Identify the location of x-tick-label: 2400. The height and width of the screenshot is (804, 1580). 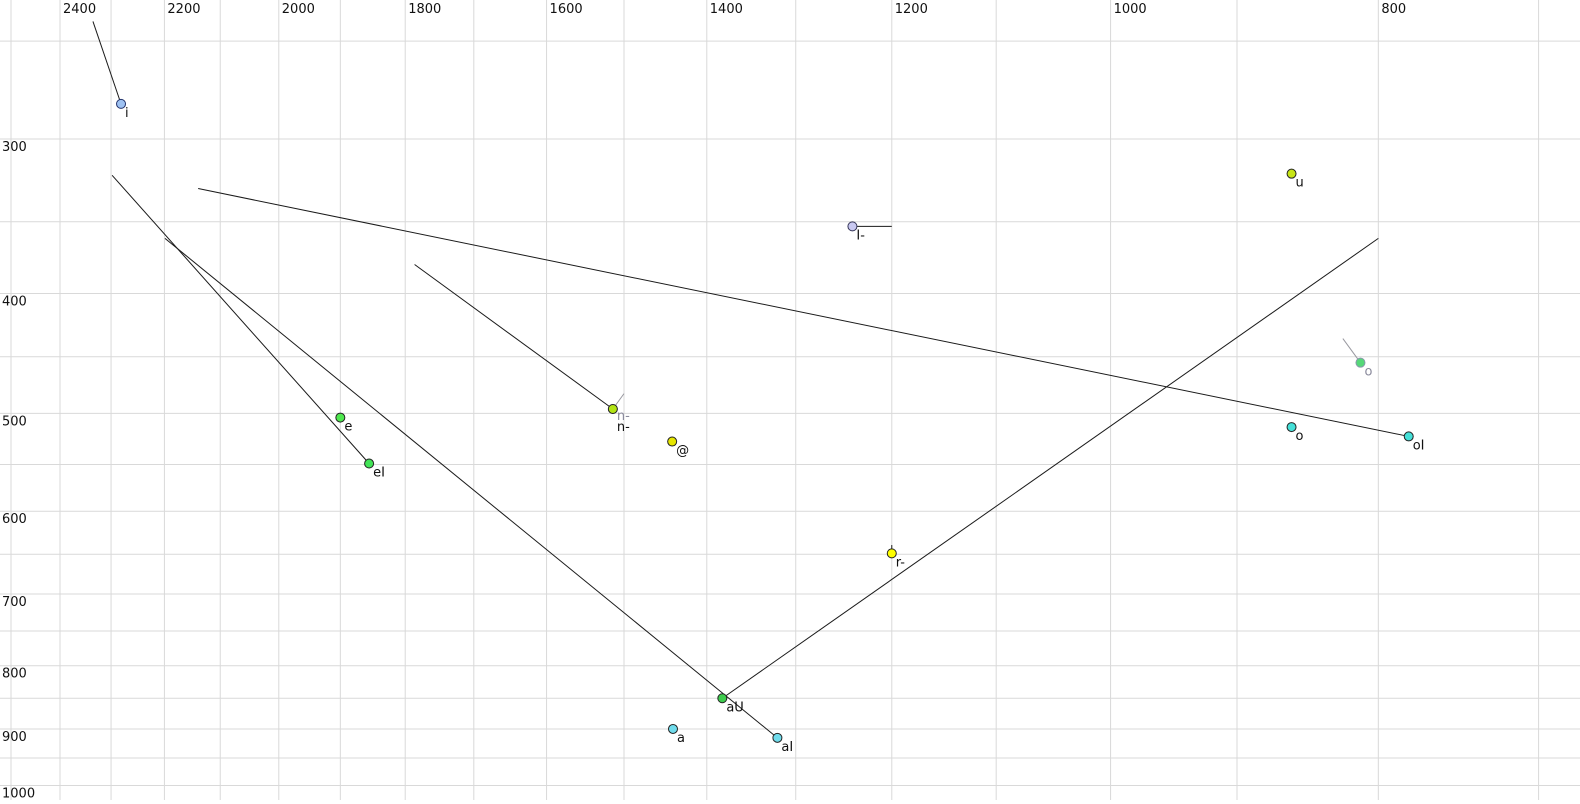
(79, 9).